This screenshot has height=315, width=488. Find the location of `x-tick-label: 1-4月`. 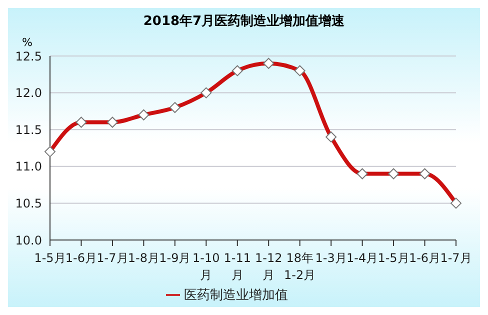

x-tick-label: 1-4月 is located at coordinates (362, 258).